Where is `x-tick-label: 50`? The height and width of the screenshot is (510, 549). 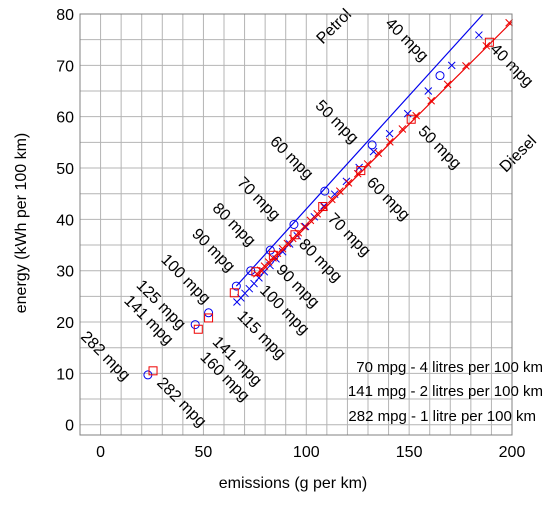
x-tick-label: 50 is located at coordinates (204, 452).